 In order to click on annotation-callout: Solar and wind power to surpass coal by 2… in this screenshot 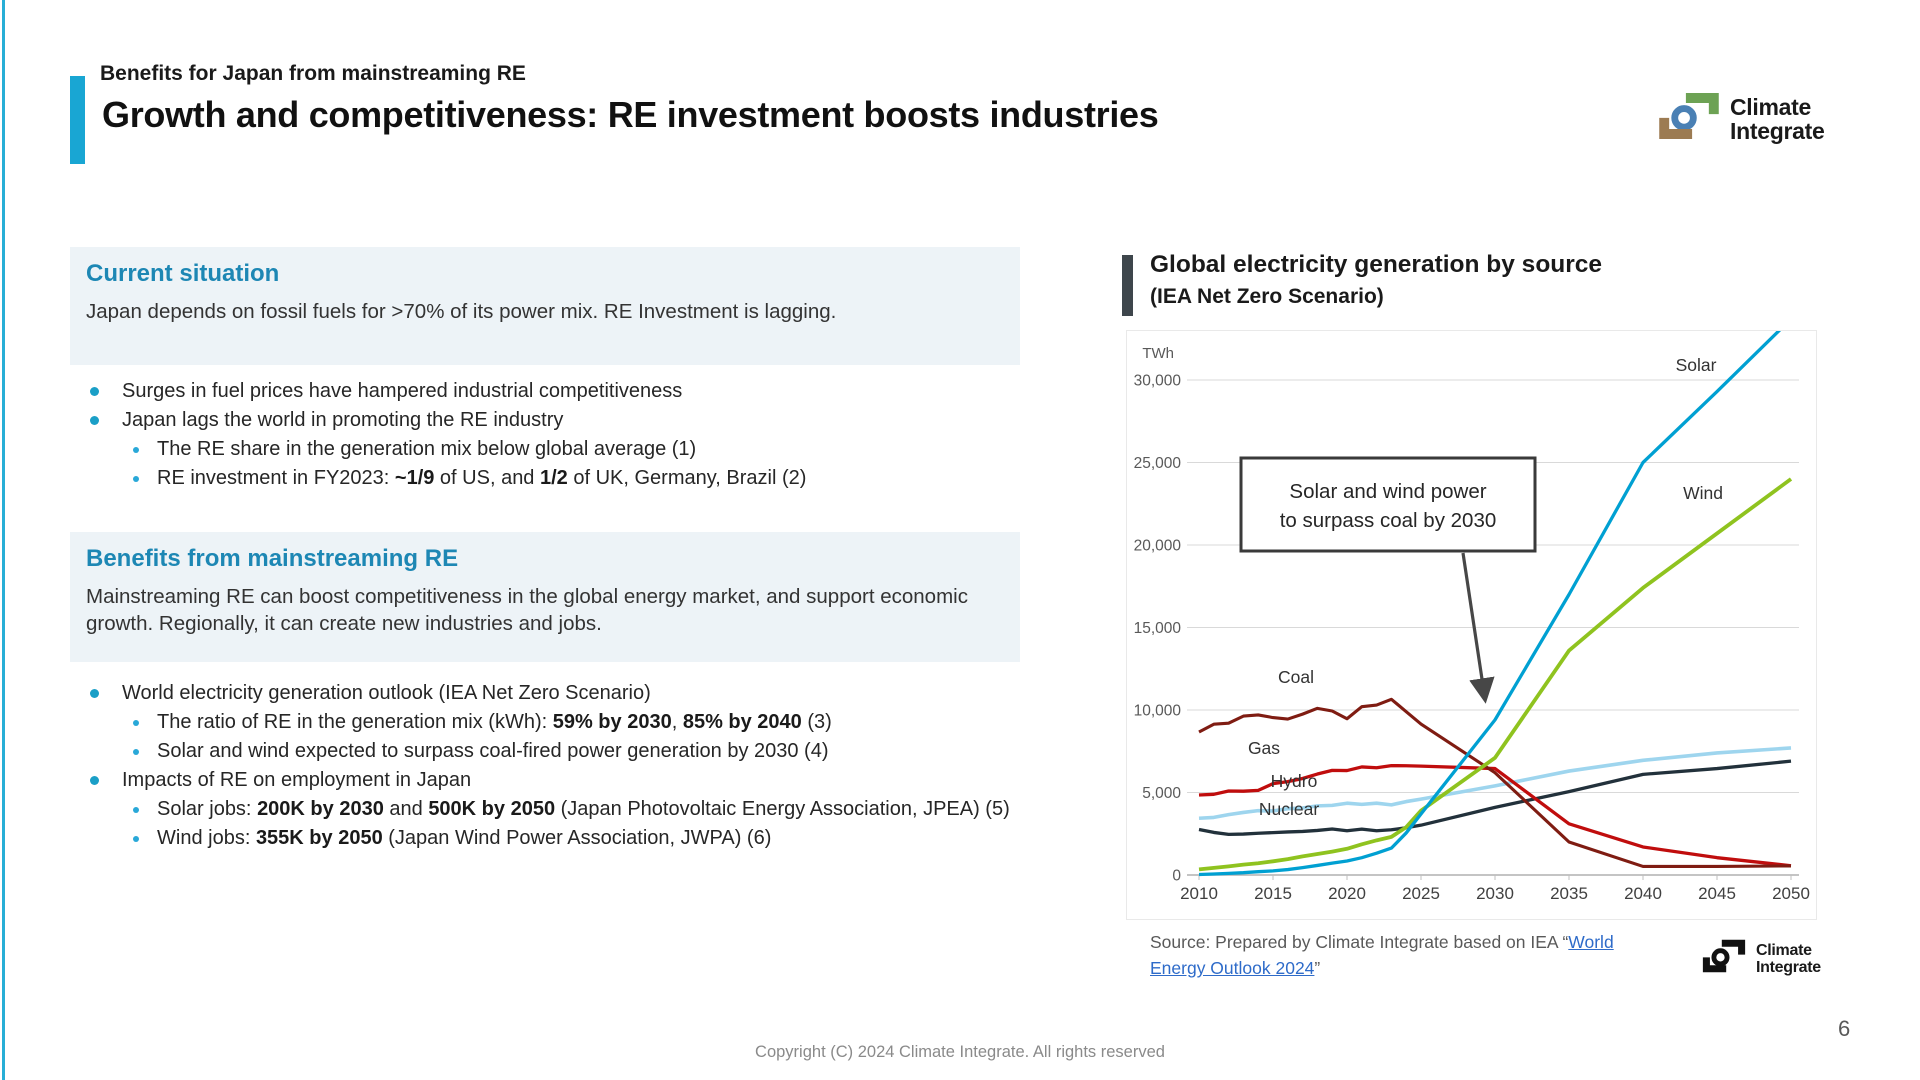, I will do `click(1388, 580)`.